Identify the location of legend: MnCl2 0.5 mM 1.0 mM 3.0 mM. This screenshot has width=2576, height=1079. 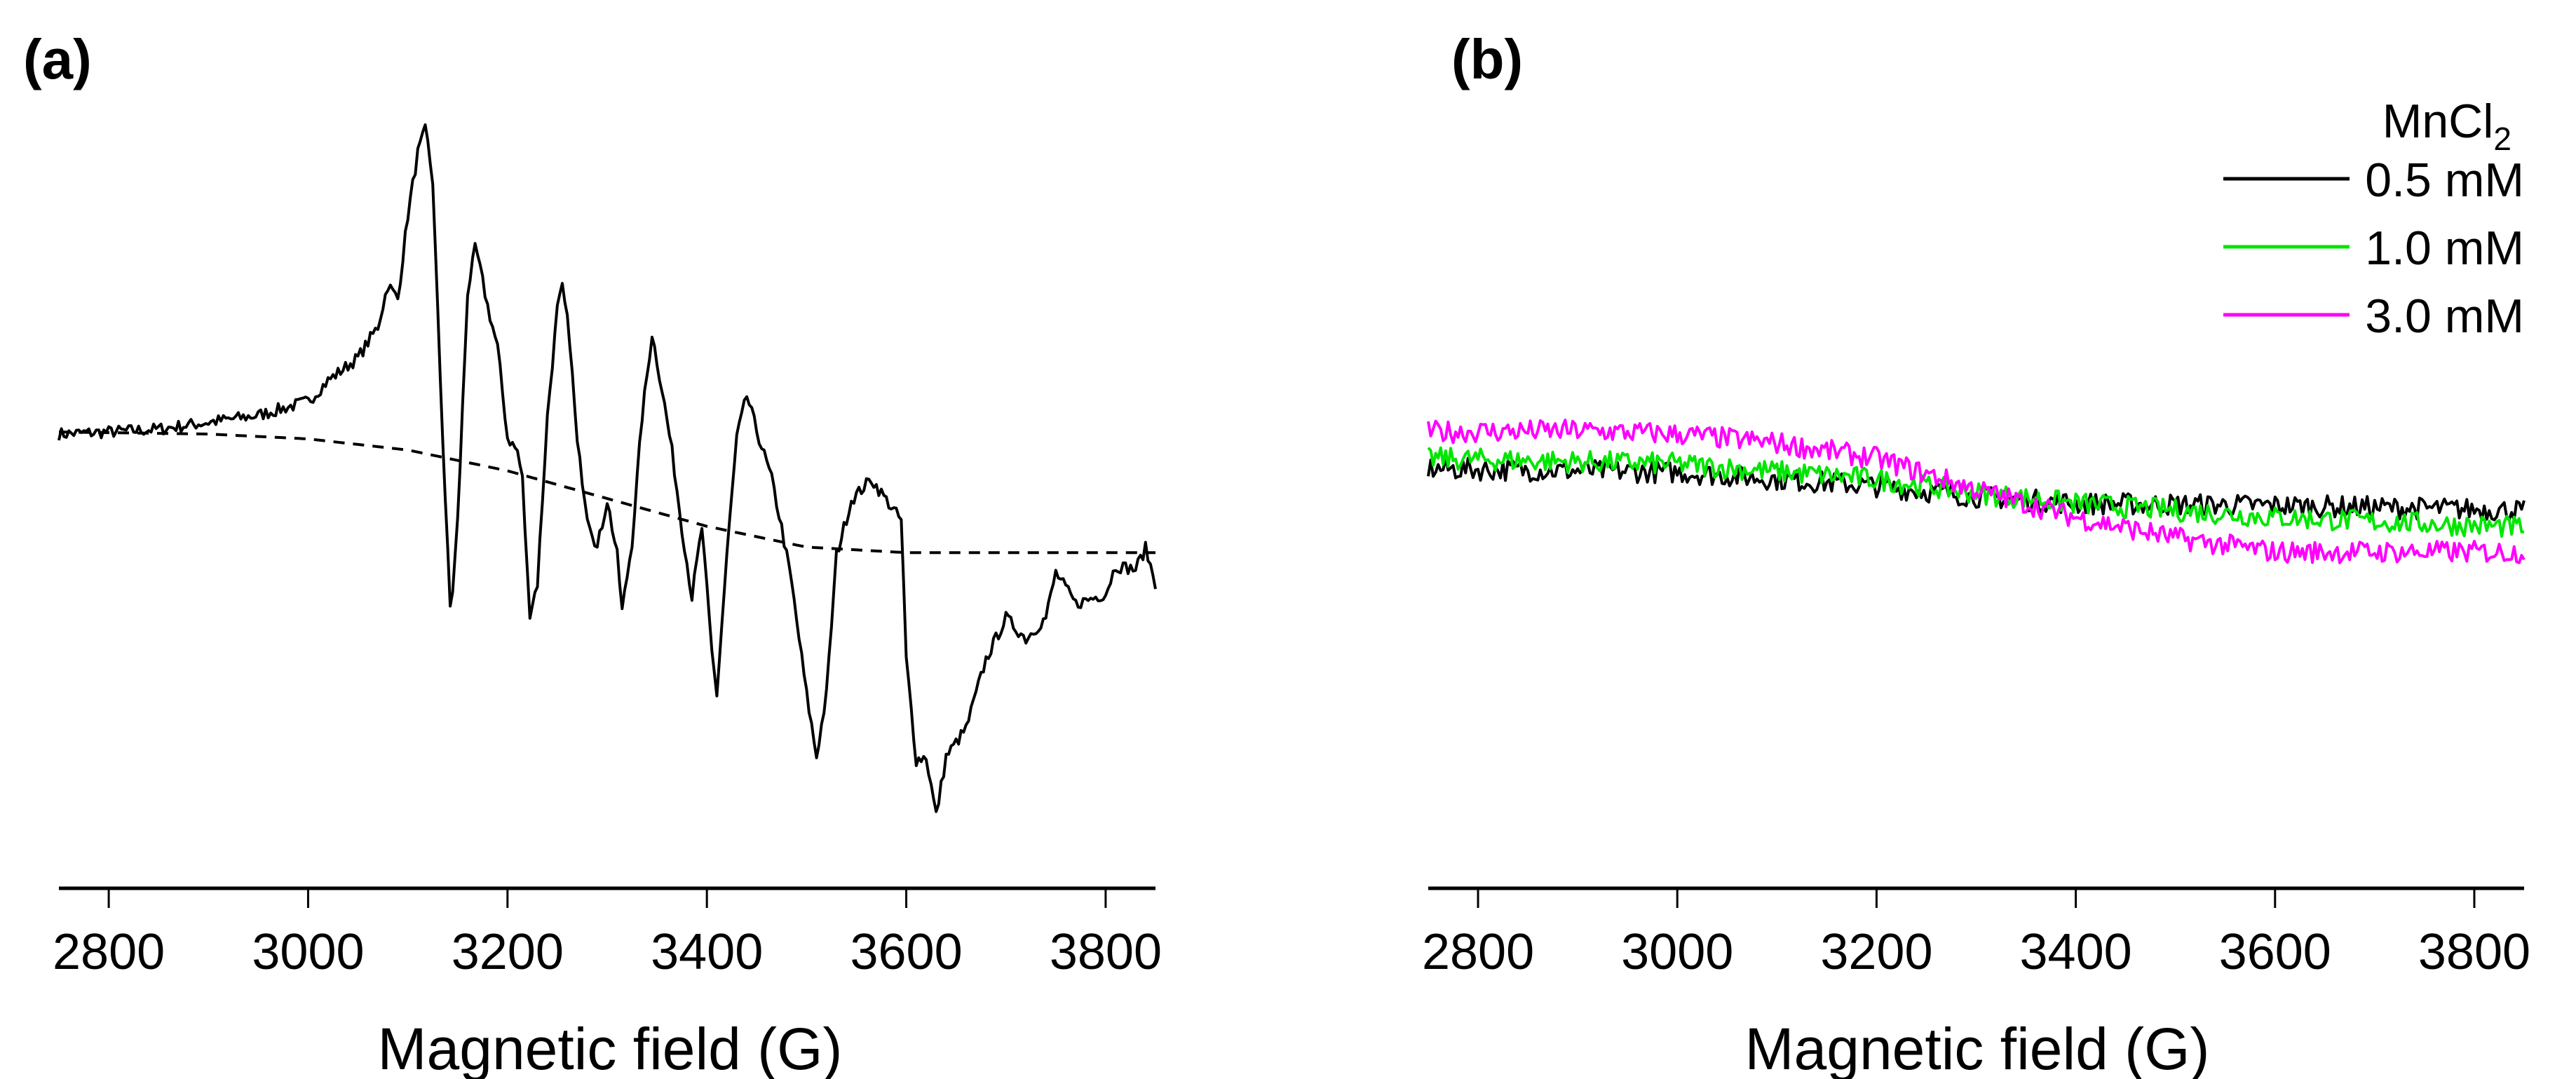
(2373, 219).